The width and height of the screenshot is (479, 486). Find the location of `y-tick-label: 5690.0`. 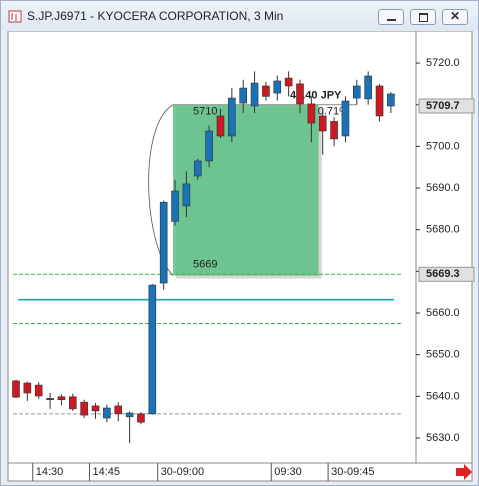

y-tick-label: 5690.0 is located at coordinates (443, 188).